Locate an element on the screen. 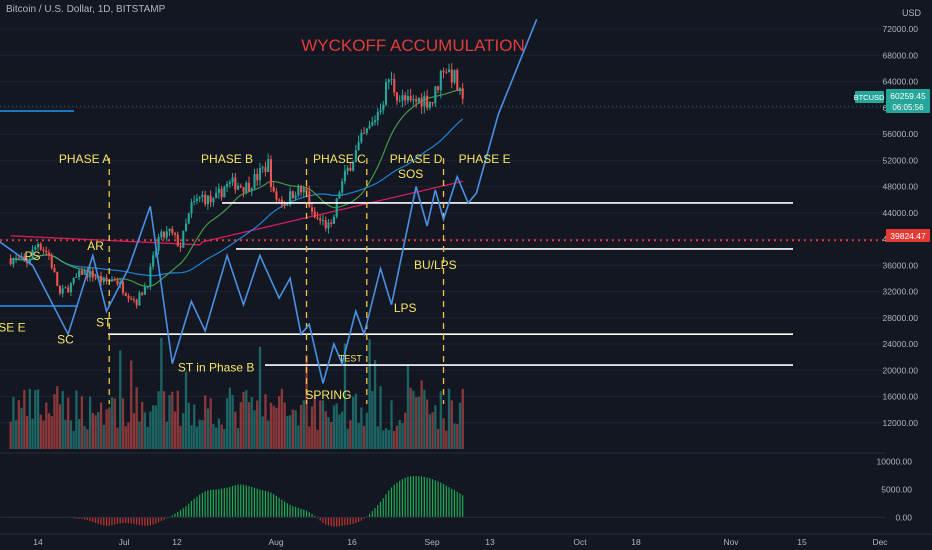 This screenshot has height=550, width=932. y-tick-label: 36000.00 is located at coordinates (901, 265).